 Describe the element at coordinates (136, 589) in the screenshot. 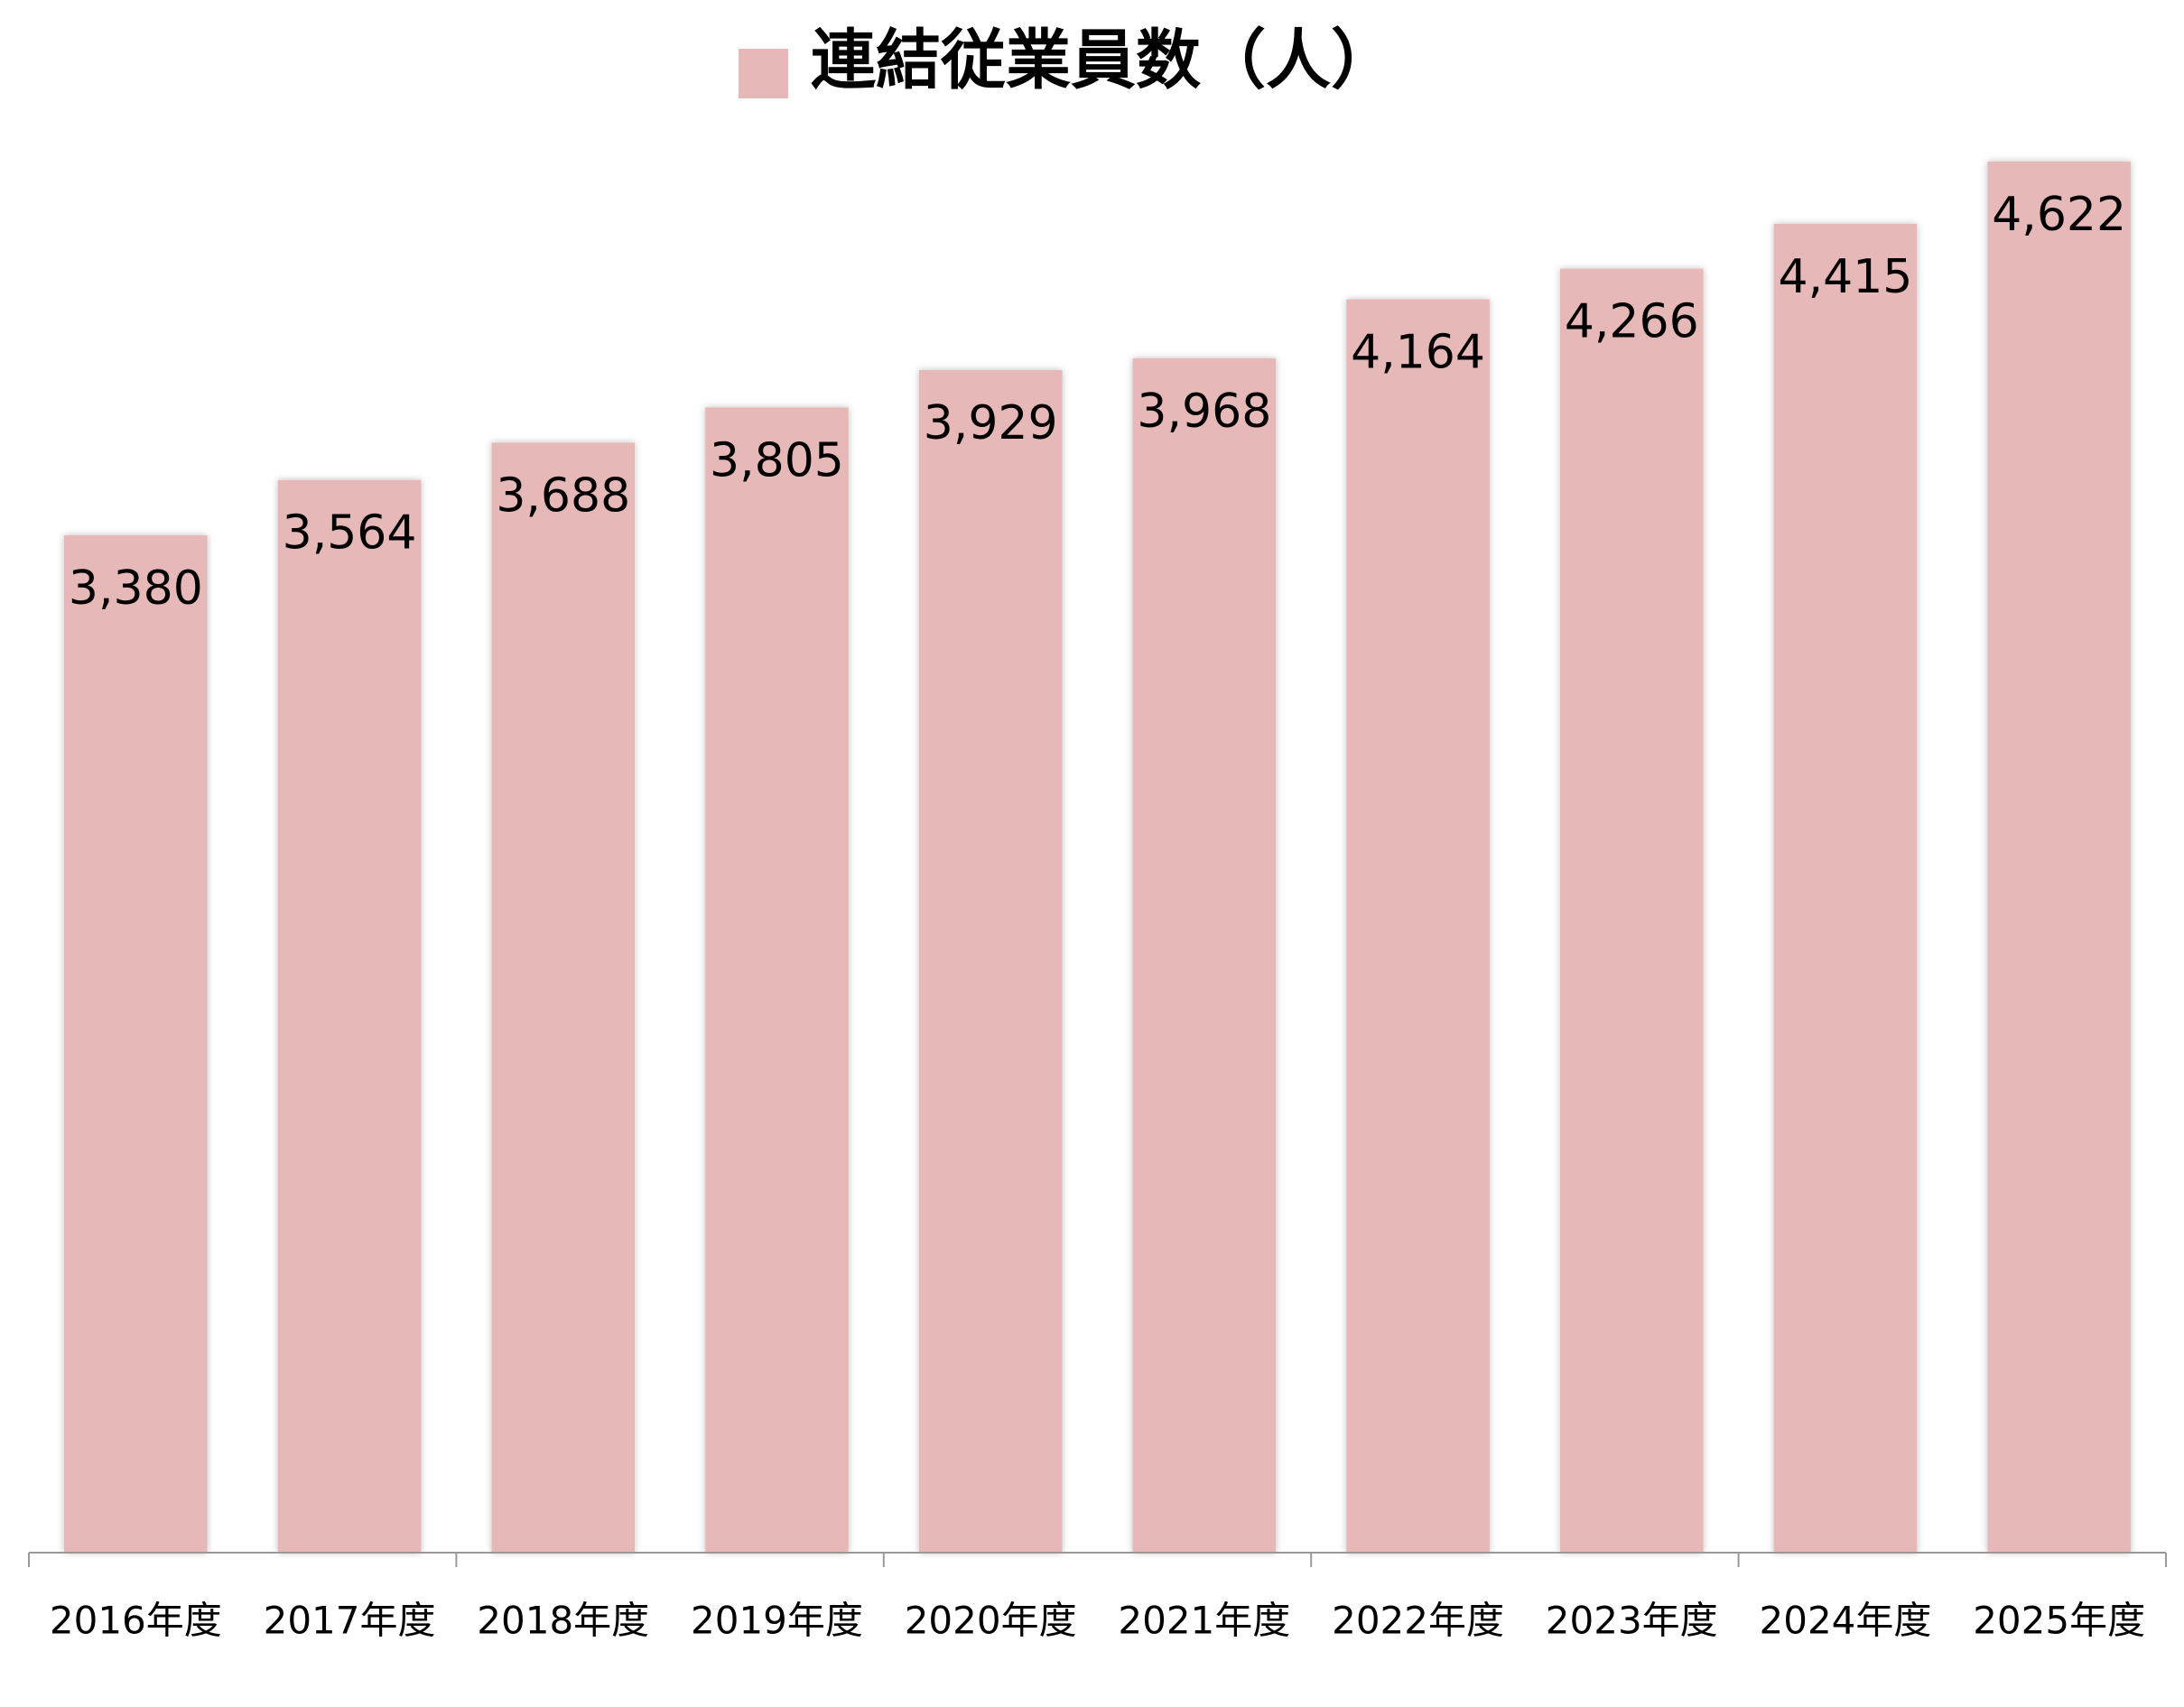

I see `data-label: 3,380` at that location.